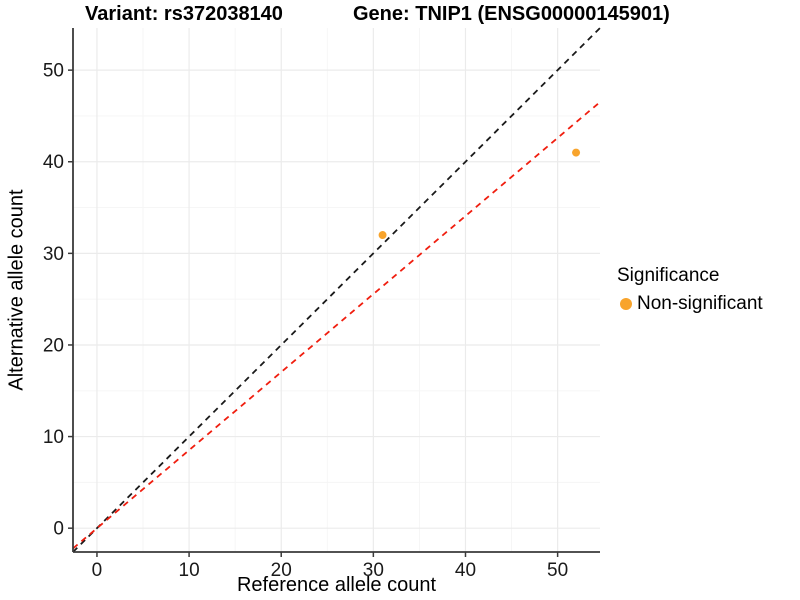  I want to click on legend-title: Significance, so click(668, 275).